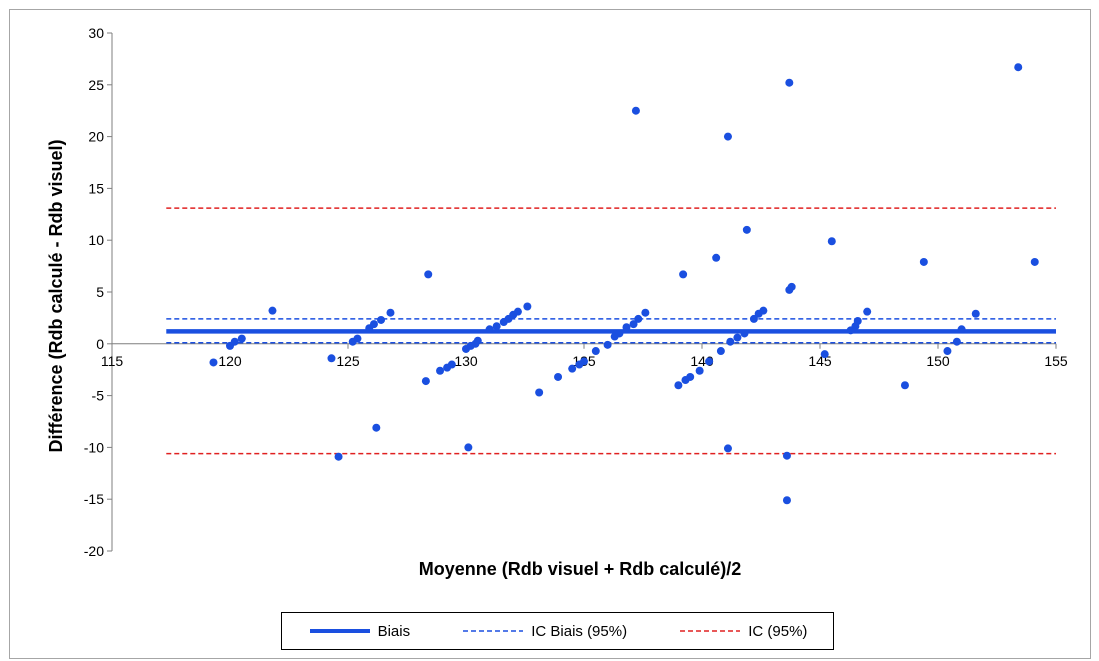 Image resolution: width=1099 pixels, height=661 pixels. What do you see at coordinates (778, 631) in the screenshot?
I see `legend-label-ic: IC (95%)` at bounding box center [778, 631].